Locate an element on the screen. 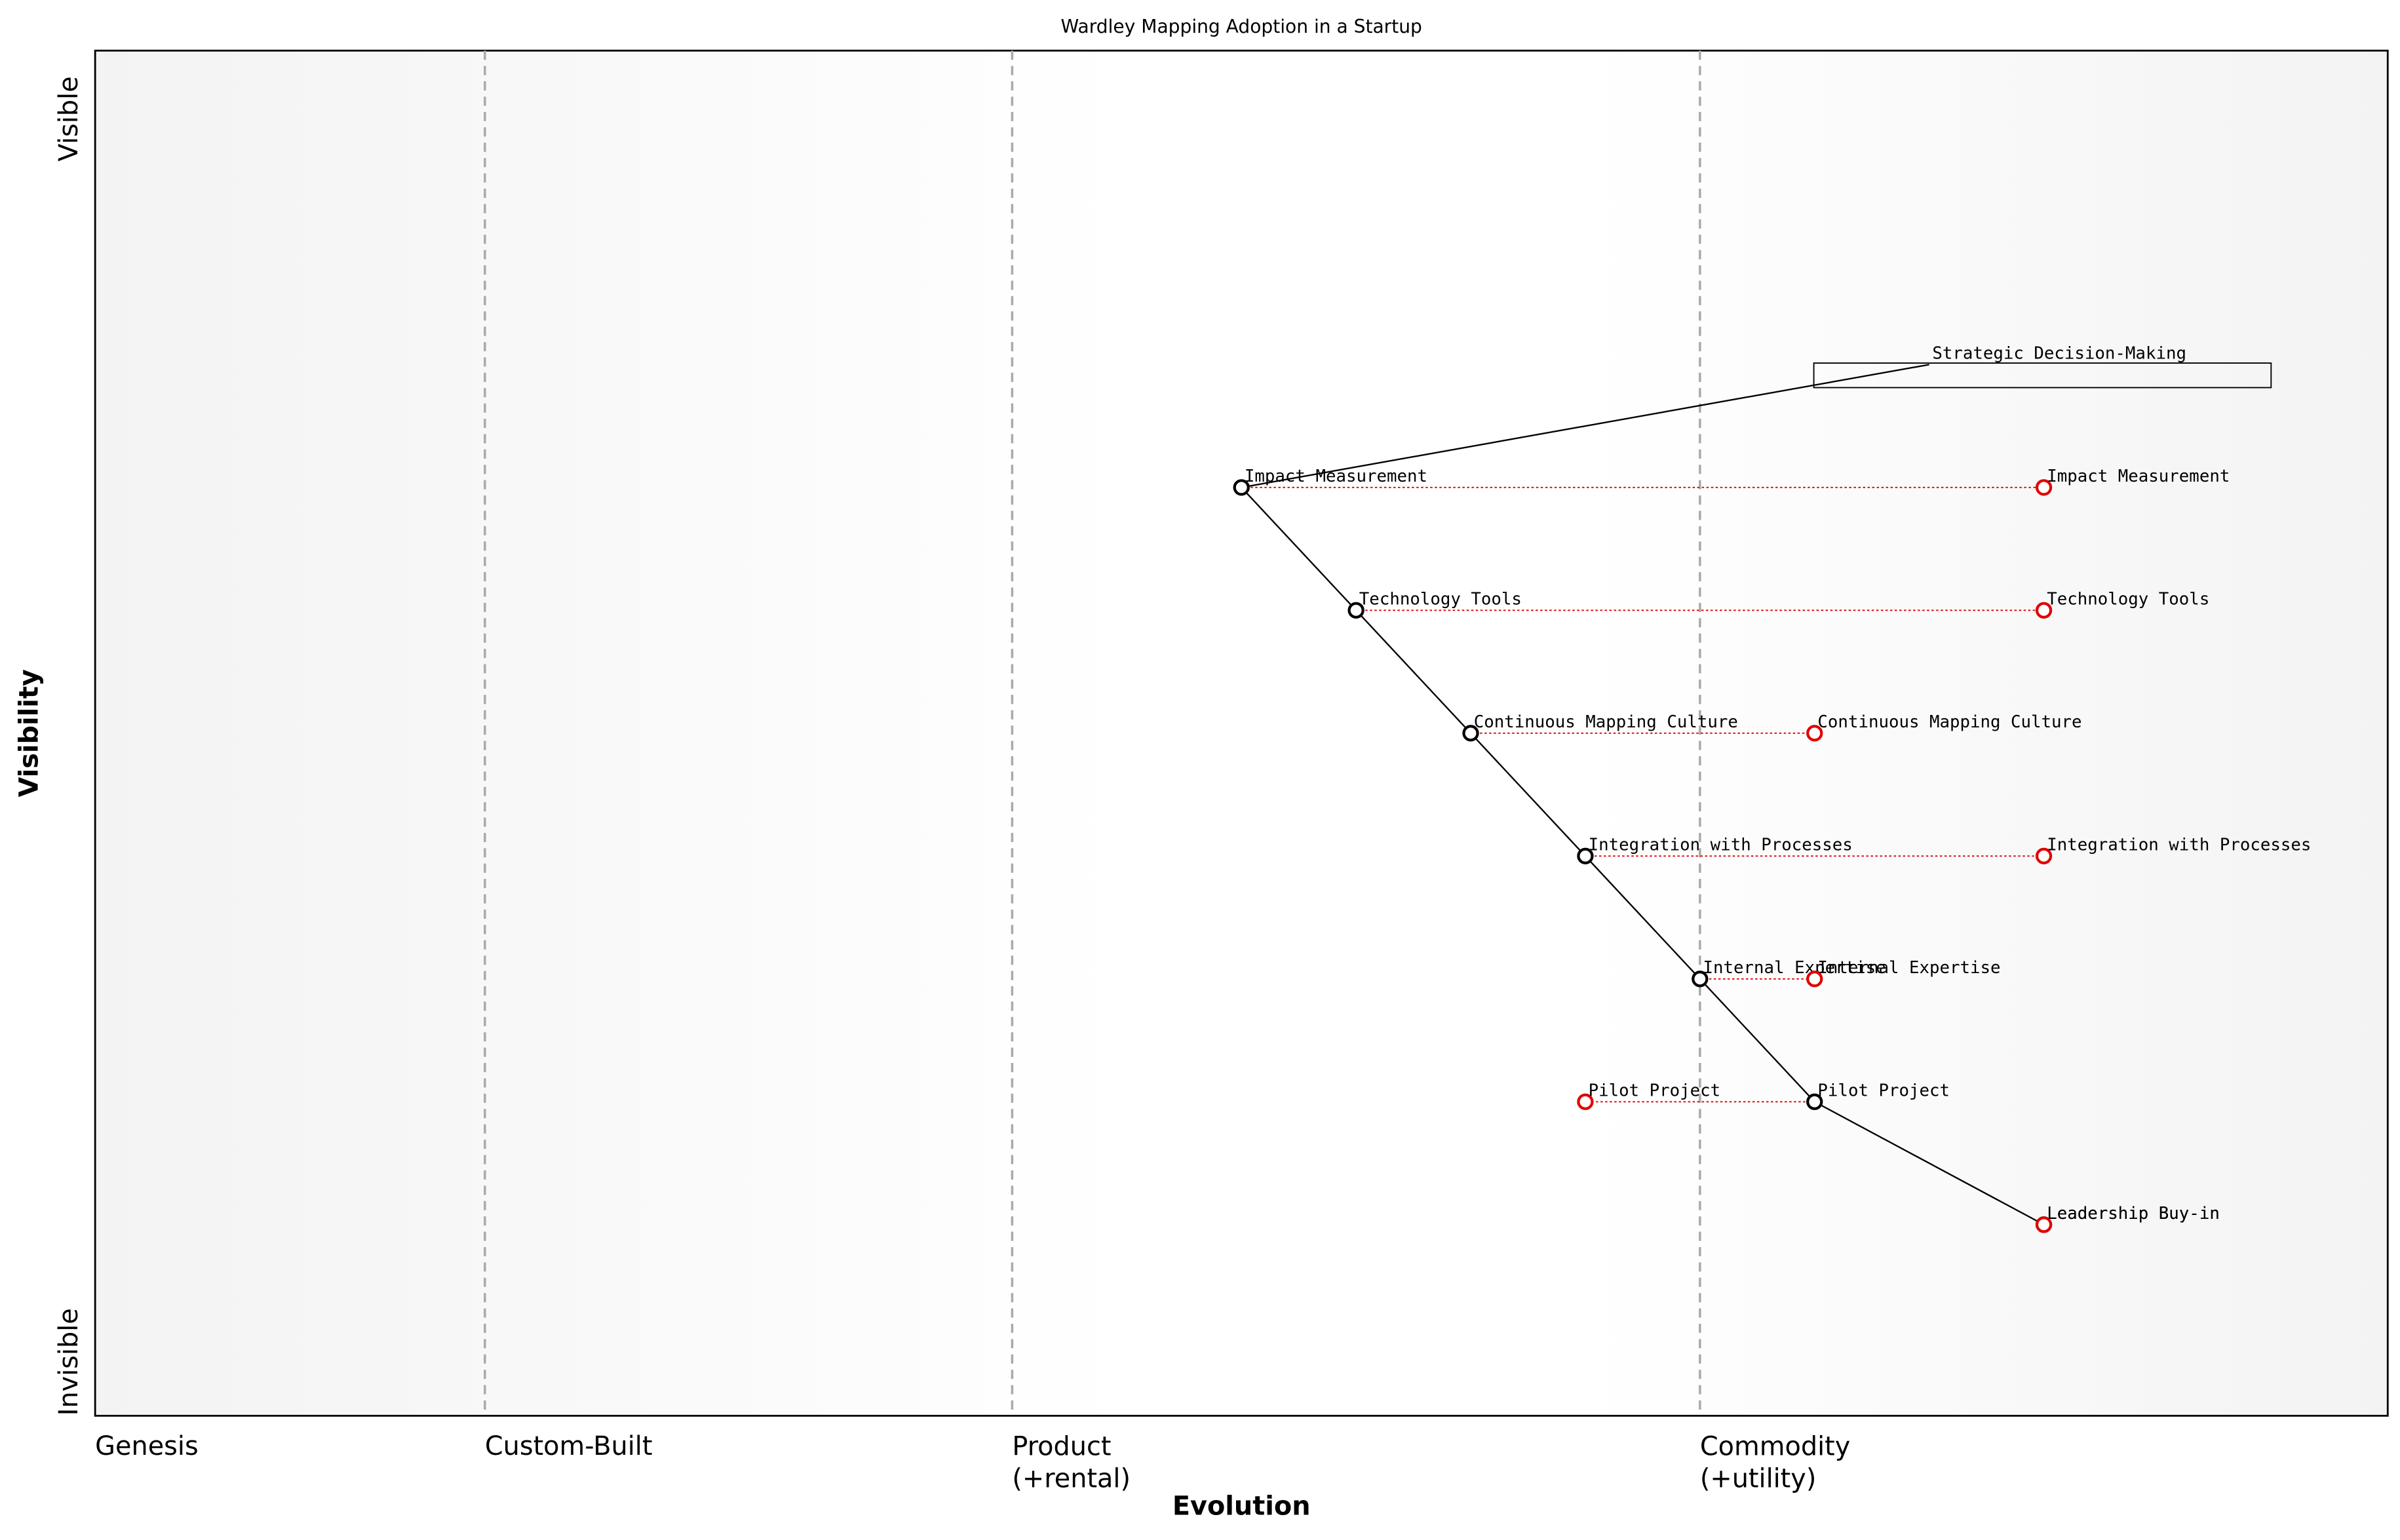 The image size is (2400, 1540). component-label: Impact Measurement is located at coordinates (1336, 476).